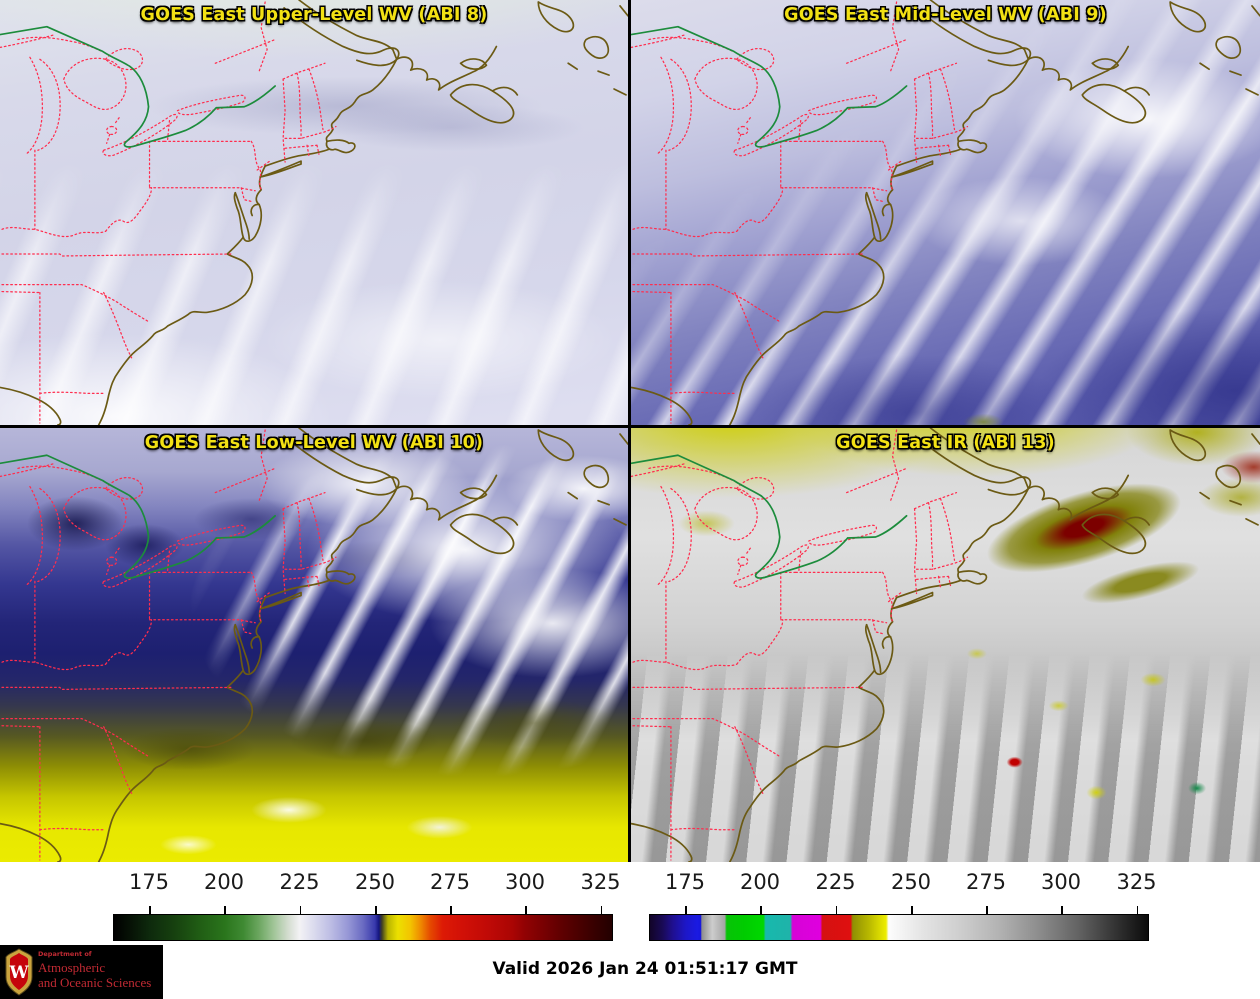  Describe the element at coordinates (899, 927) in the screenshot. I see `ir-colorbar-gradient` at that location.